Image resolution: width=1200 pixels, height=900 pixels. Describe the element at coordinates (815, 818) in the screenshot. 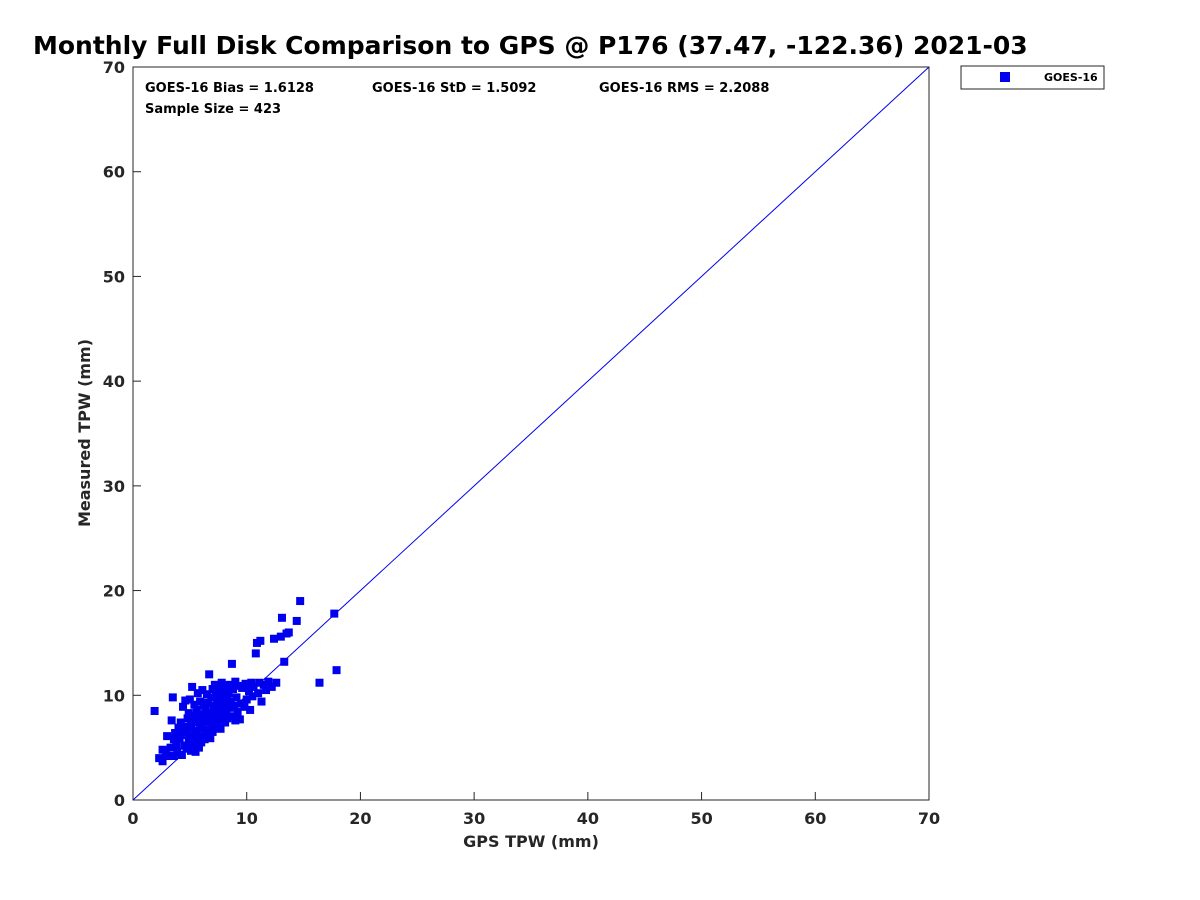

I see `x-tick-label: 60` at that location.